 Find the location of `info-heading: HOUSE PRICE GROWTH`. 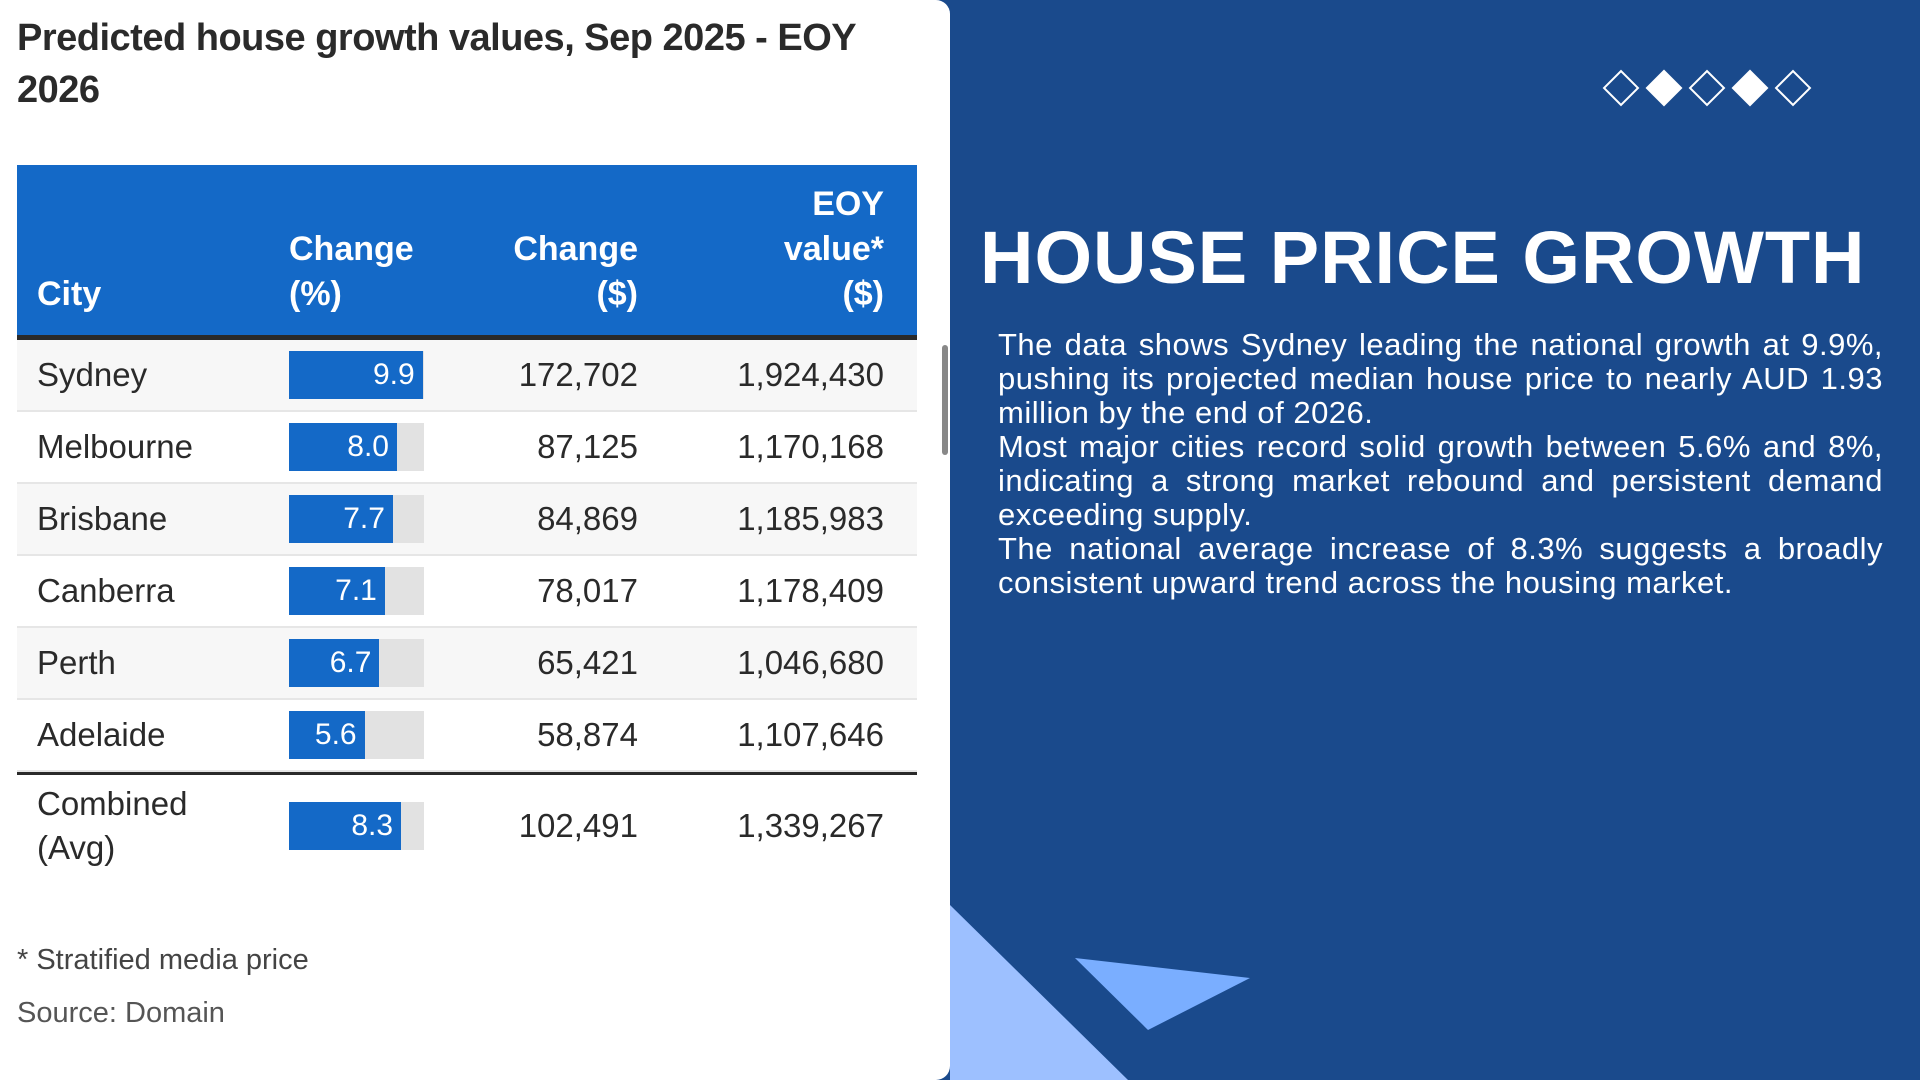

info-heading: HOUSE PRICE GROWTH is located at coordinates (1423, 257).